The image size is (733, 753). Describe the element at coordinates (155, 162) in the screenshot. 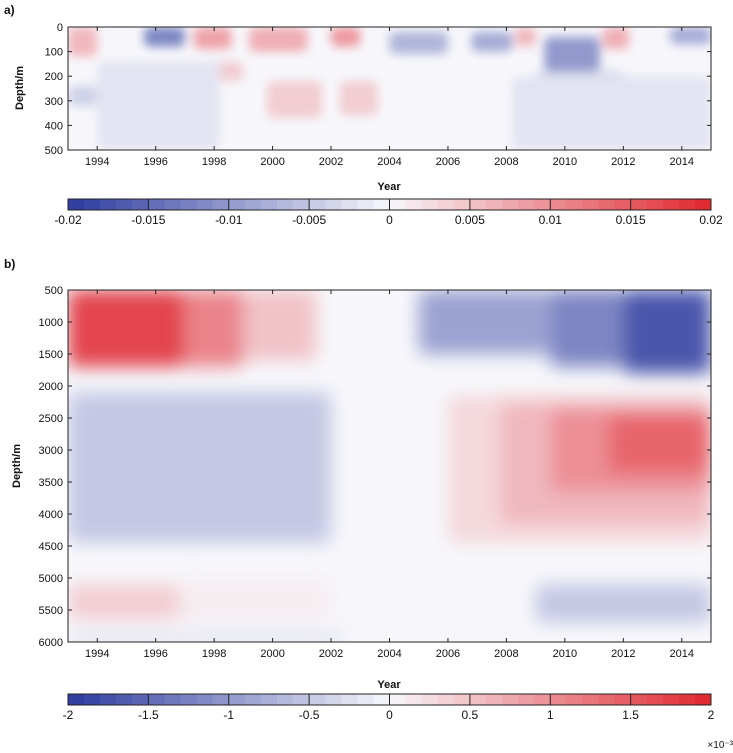

I see `panel-a-x-tick-label: 1996` at that location.